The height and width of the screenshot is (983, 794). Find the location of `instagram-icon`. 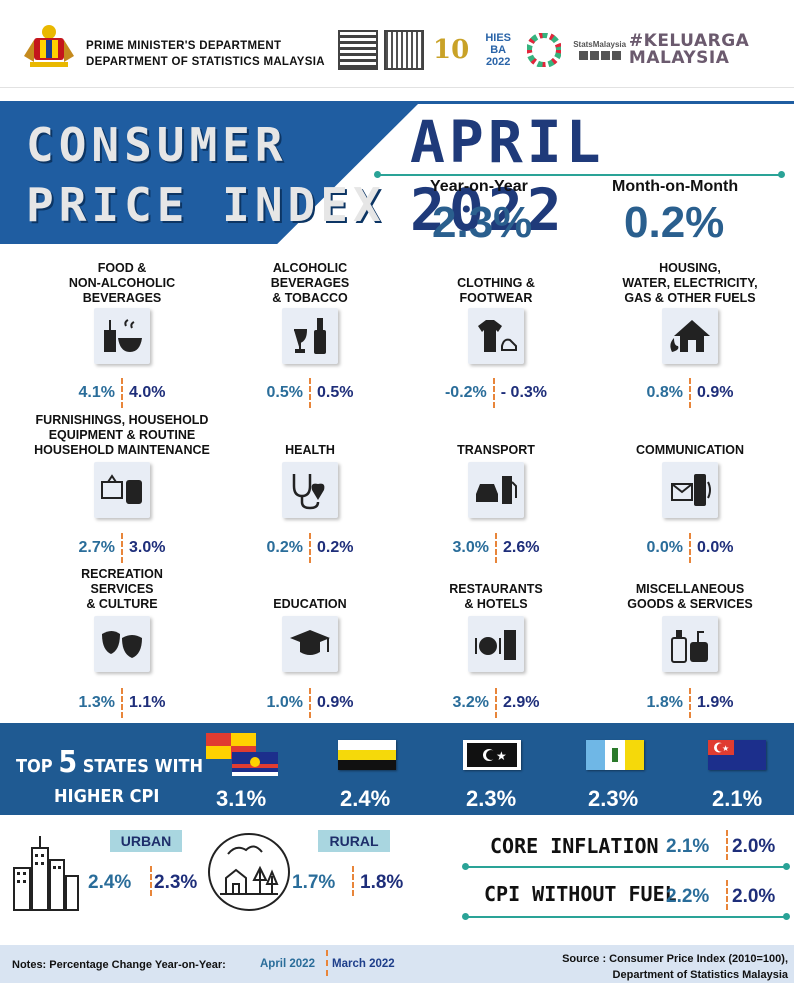

instagram-icon is located at coordinates (594, 55).